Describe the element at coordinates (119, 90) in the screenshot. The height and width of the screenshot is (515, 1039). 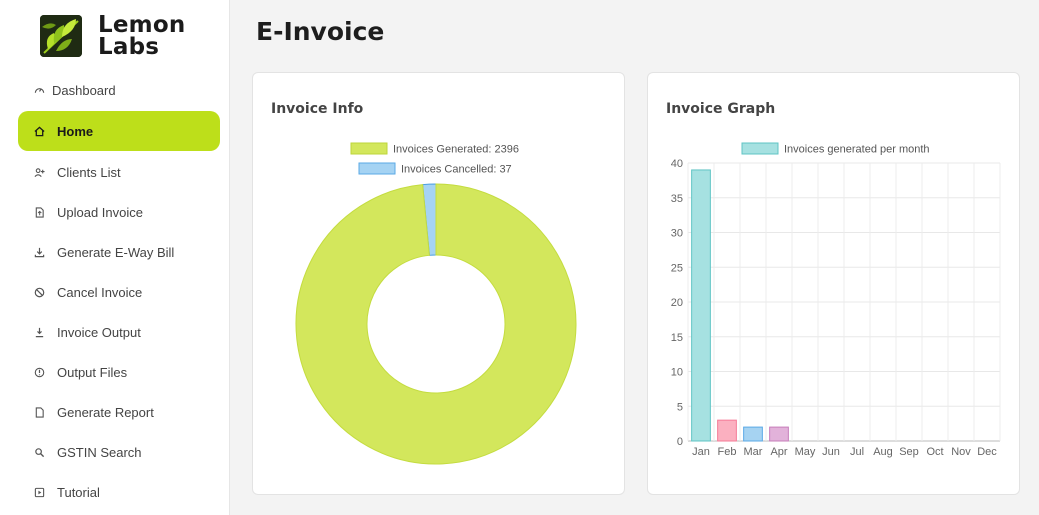
I see `sidebar-item-dashboard: Dashboard` at that location.